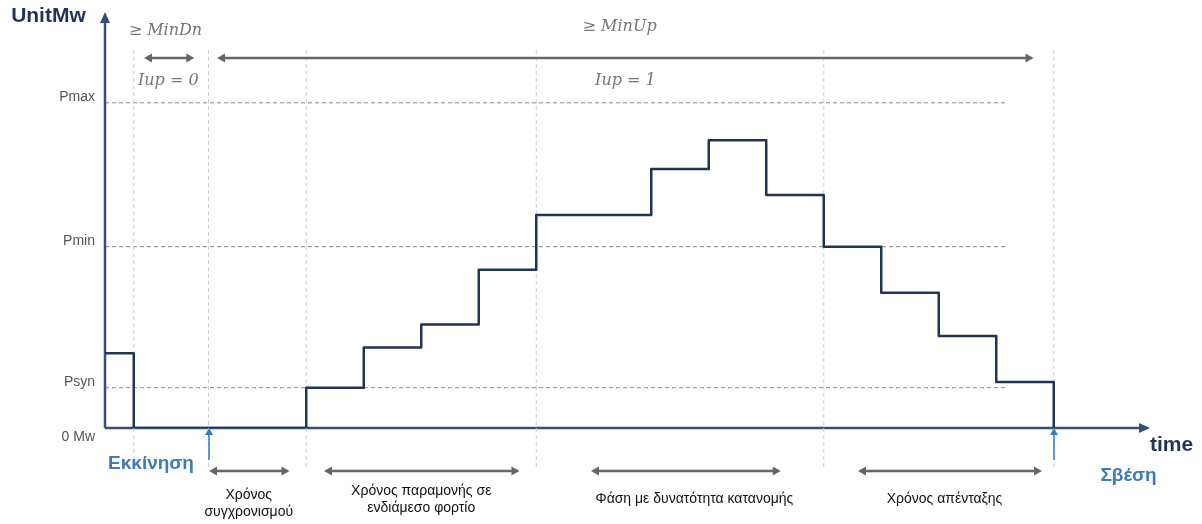 This screenshot has height=524, width=1202. What do you see at coordinates (165, 30) in the screenshot?
I see `text: ≥ MinDn` at bounding box center [165, 30].